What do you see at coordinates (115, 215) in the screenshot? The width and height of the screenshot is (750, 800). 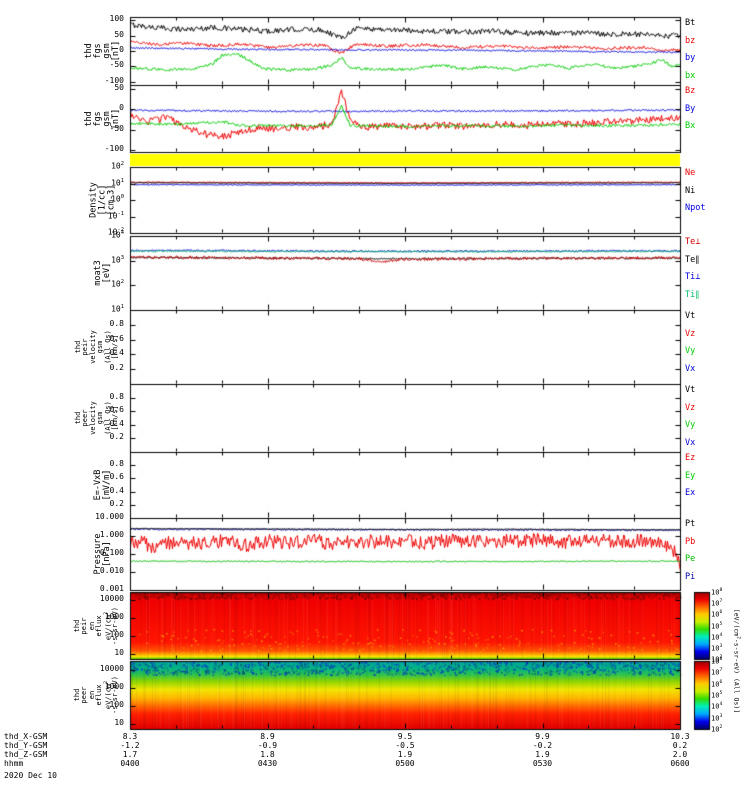 I see `y-tick-label: 10⁻¹` at bounding box center [115, 215].